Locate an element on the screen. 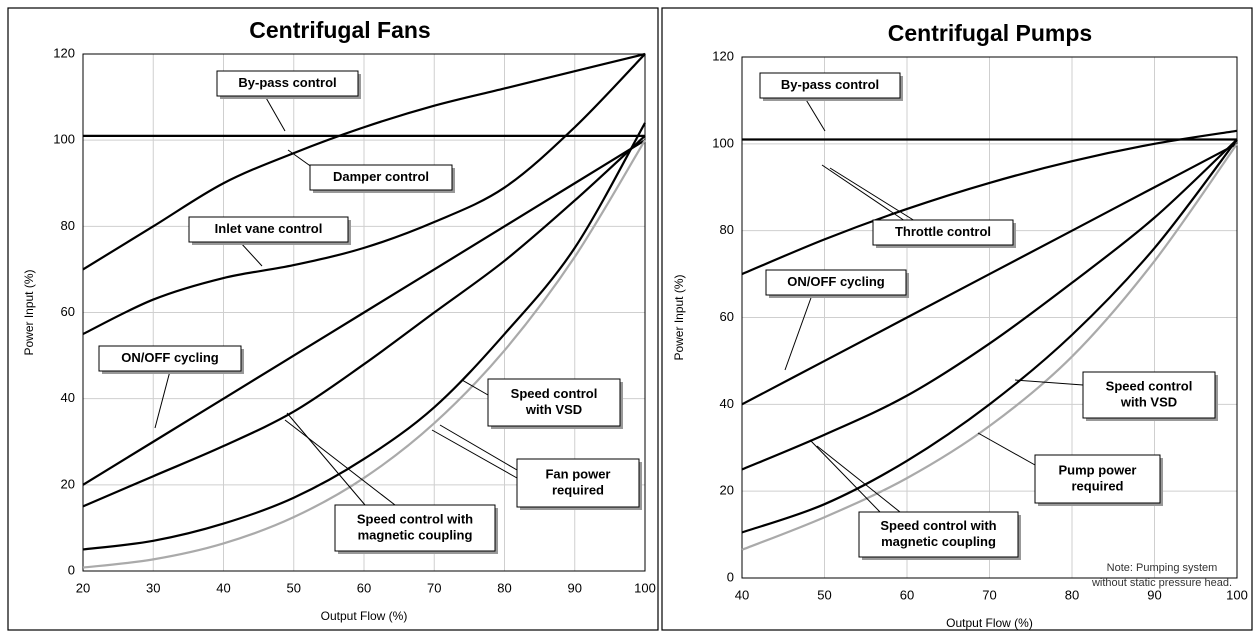 The image size is (1257, 637). series-line is located at coordinates (989, 202).